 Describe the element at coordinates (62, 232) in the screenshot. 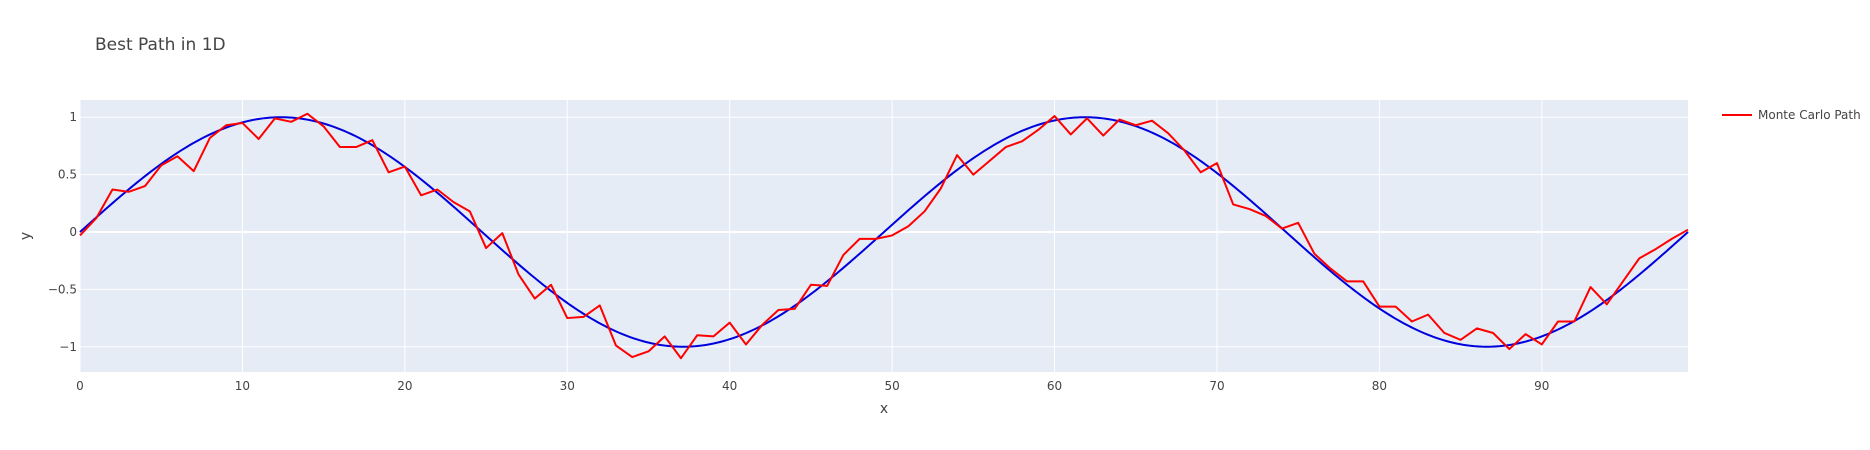

I see `y-axis-ticks: 1 0.5 0 −0.5 −1` at that location.